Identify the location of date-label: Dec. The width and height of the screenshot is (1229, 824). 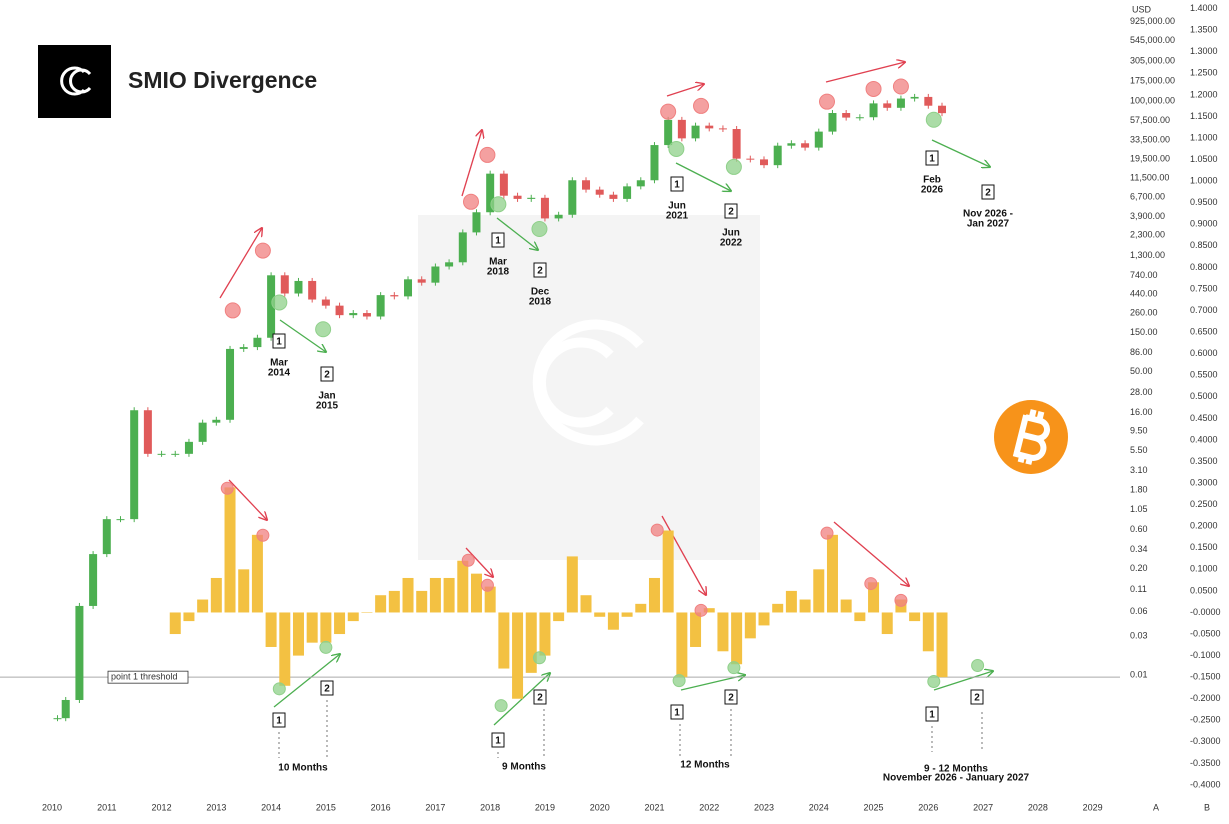
(540, 292).